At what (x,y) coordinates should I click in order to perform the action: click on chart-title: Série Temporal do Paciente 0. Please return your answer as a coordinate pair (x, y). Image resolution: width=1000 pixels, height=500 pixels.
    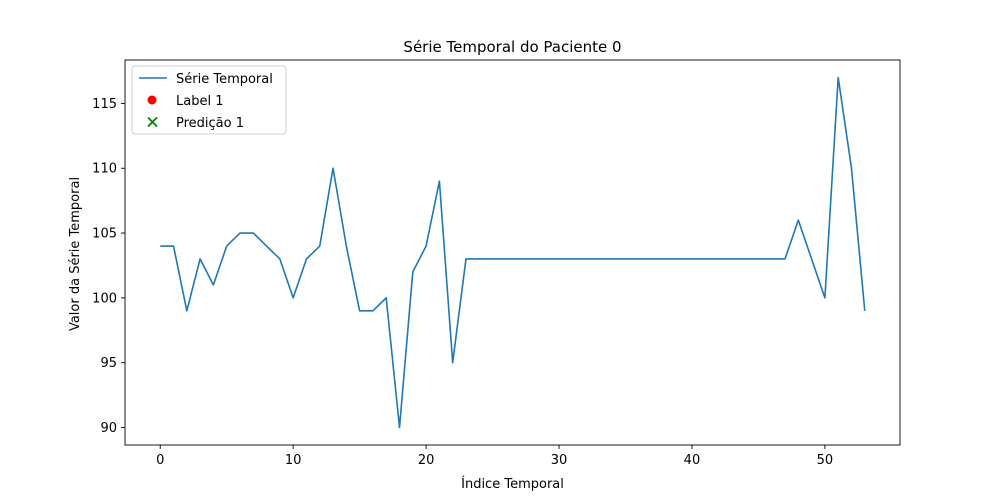
    Looking at the image, I should click on (512, 47).